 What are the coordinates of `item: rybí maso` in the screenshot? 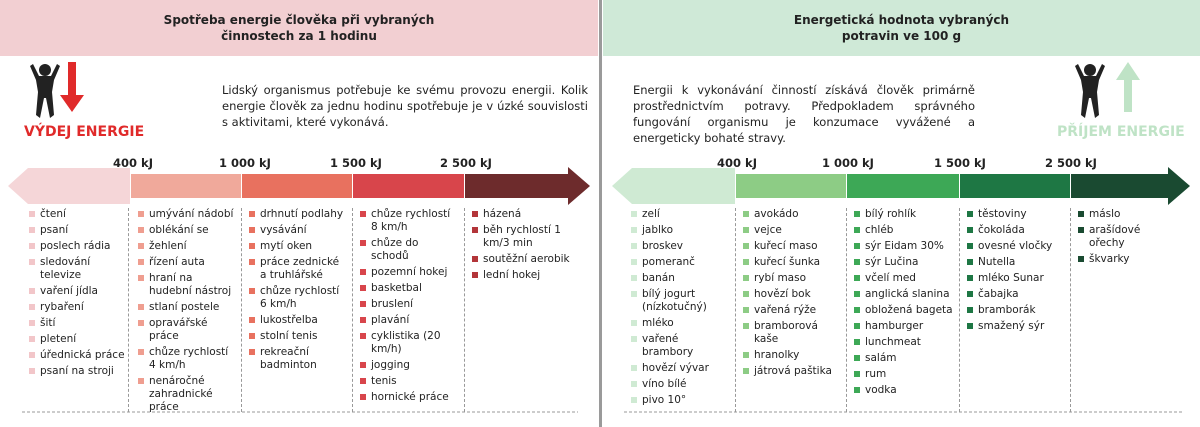 It's located at (792, 278).